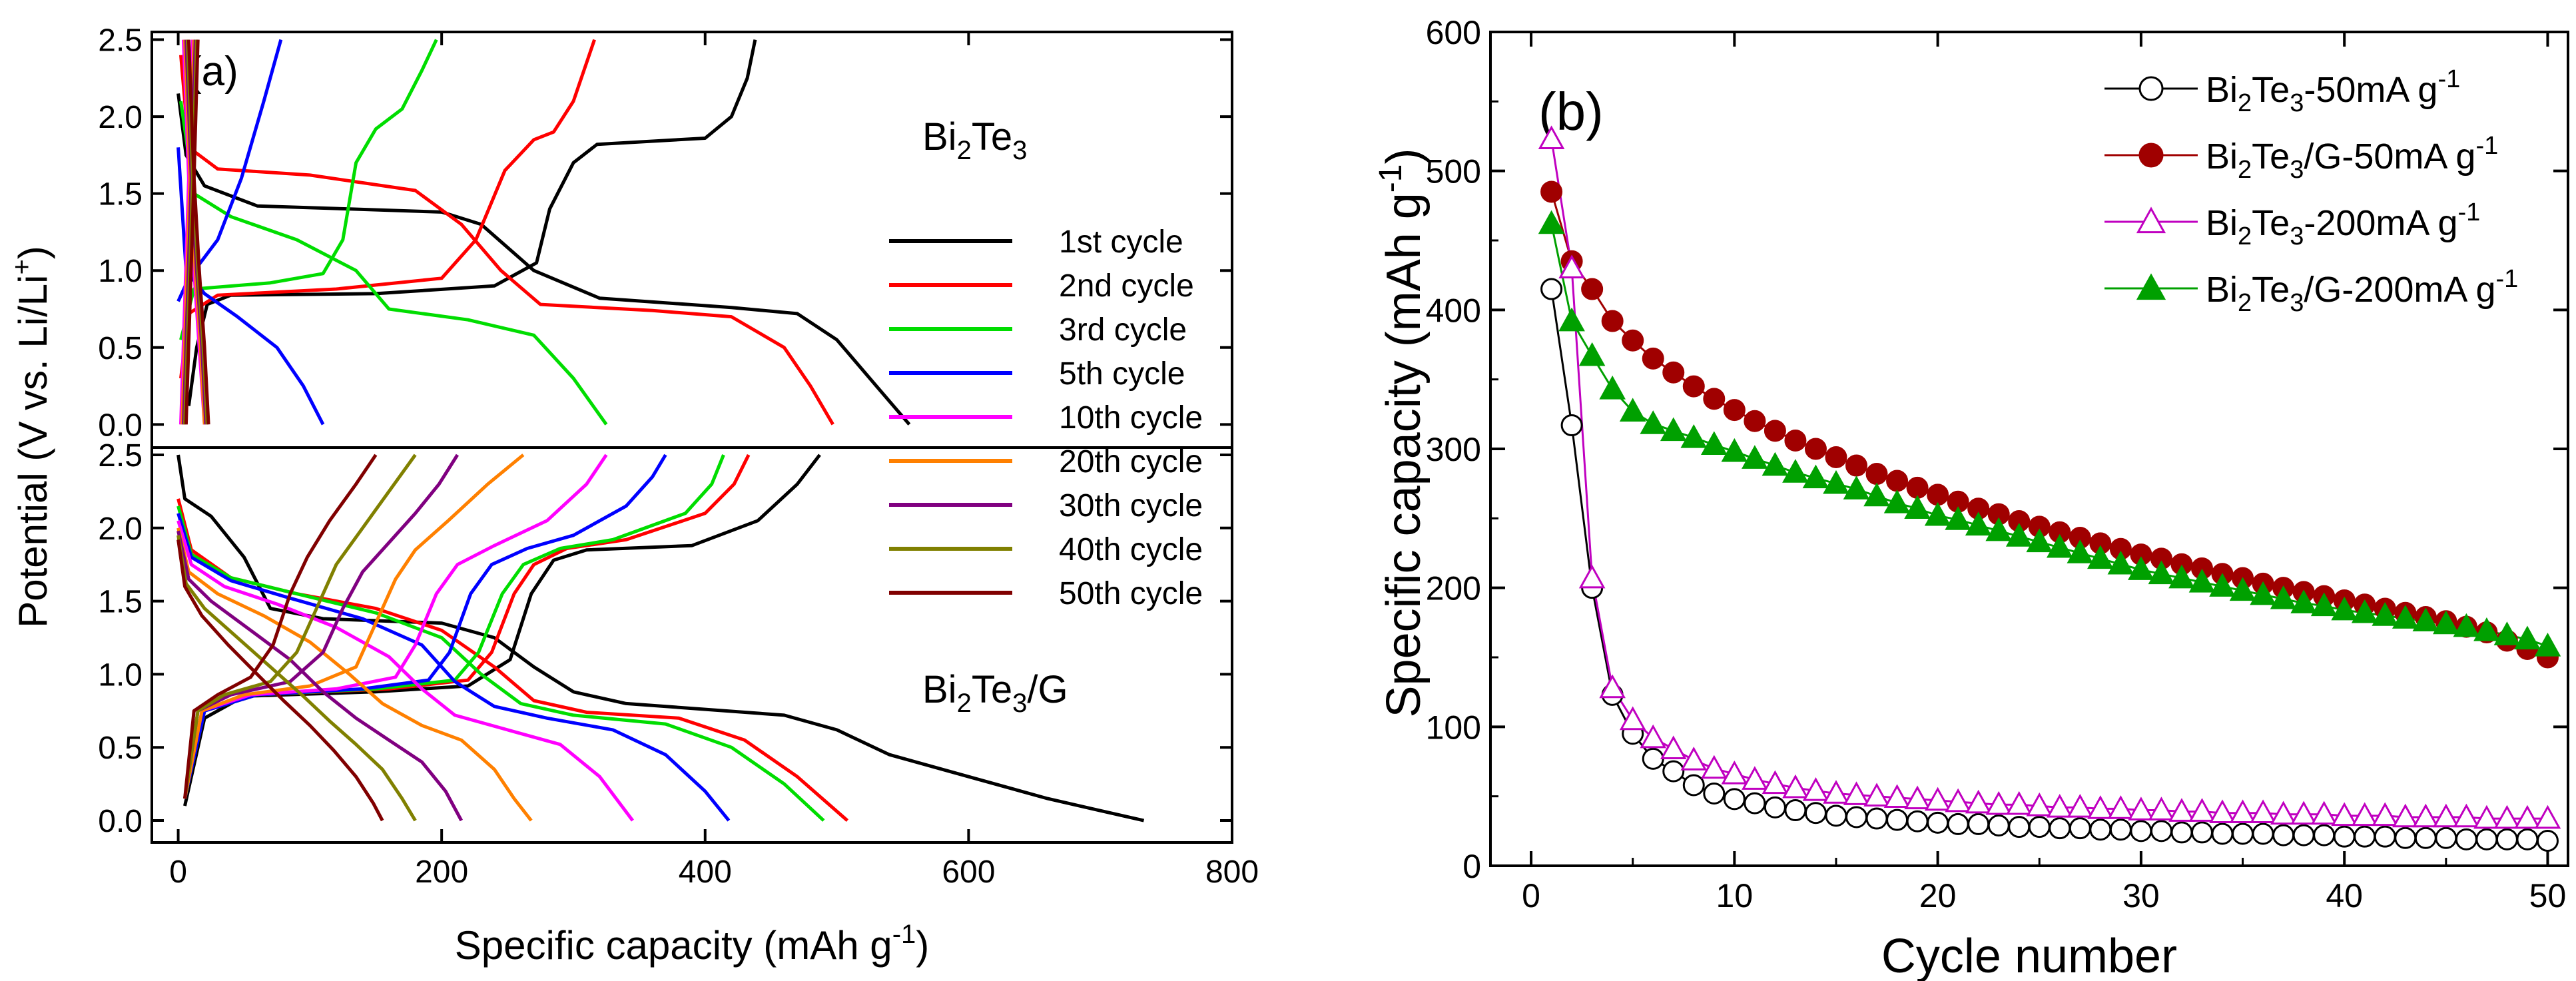  Describe the element at coordinates (968, 872) in the screenshot. I see `x-tick-label: 600` at that location.